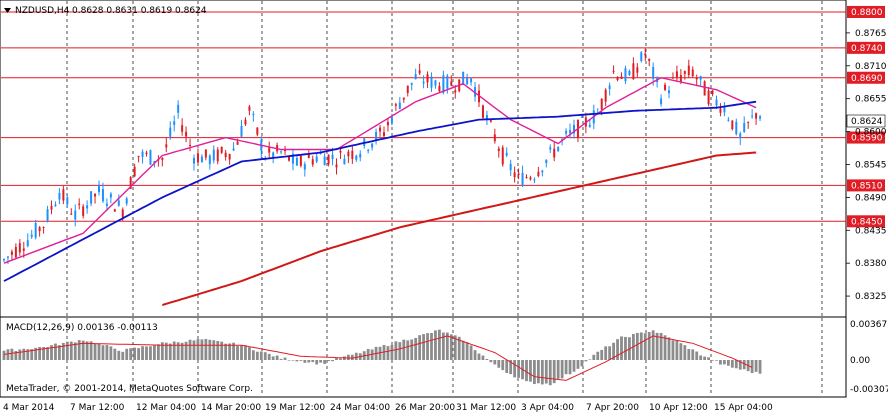 The width and height of the screenshot is (888, 414). I want to click on current-price-tag, so click(866, 121).